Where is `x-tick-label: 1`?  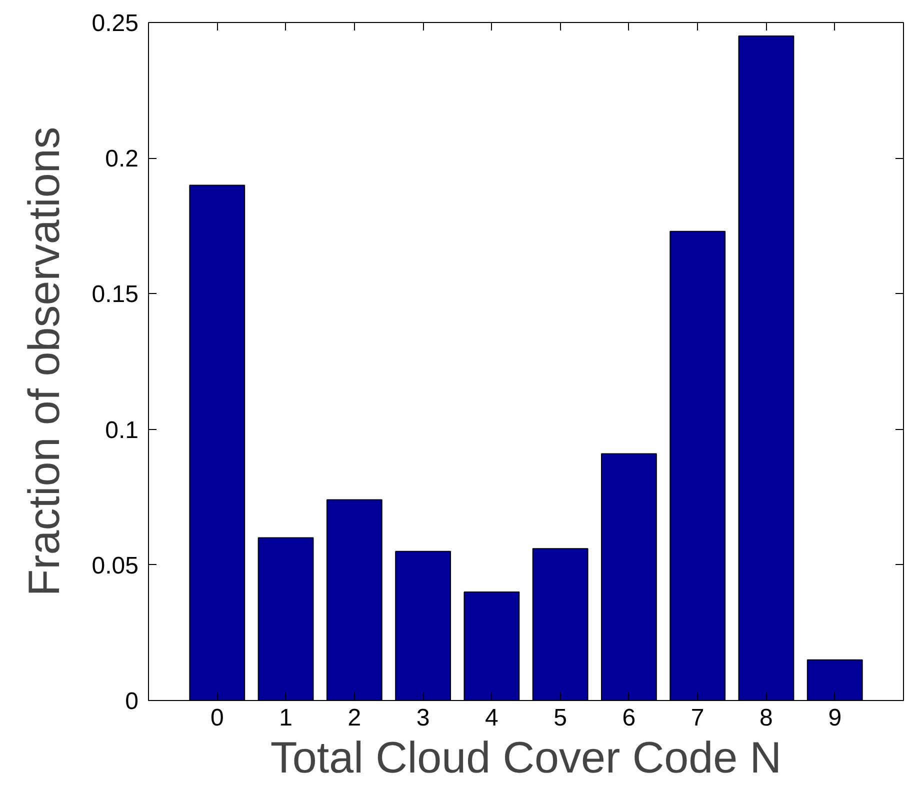
x-tick-label: 1 is located at coordinates (285, 718).